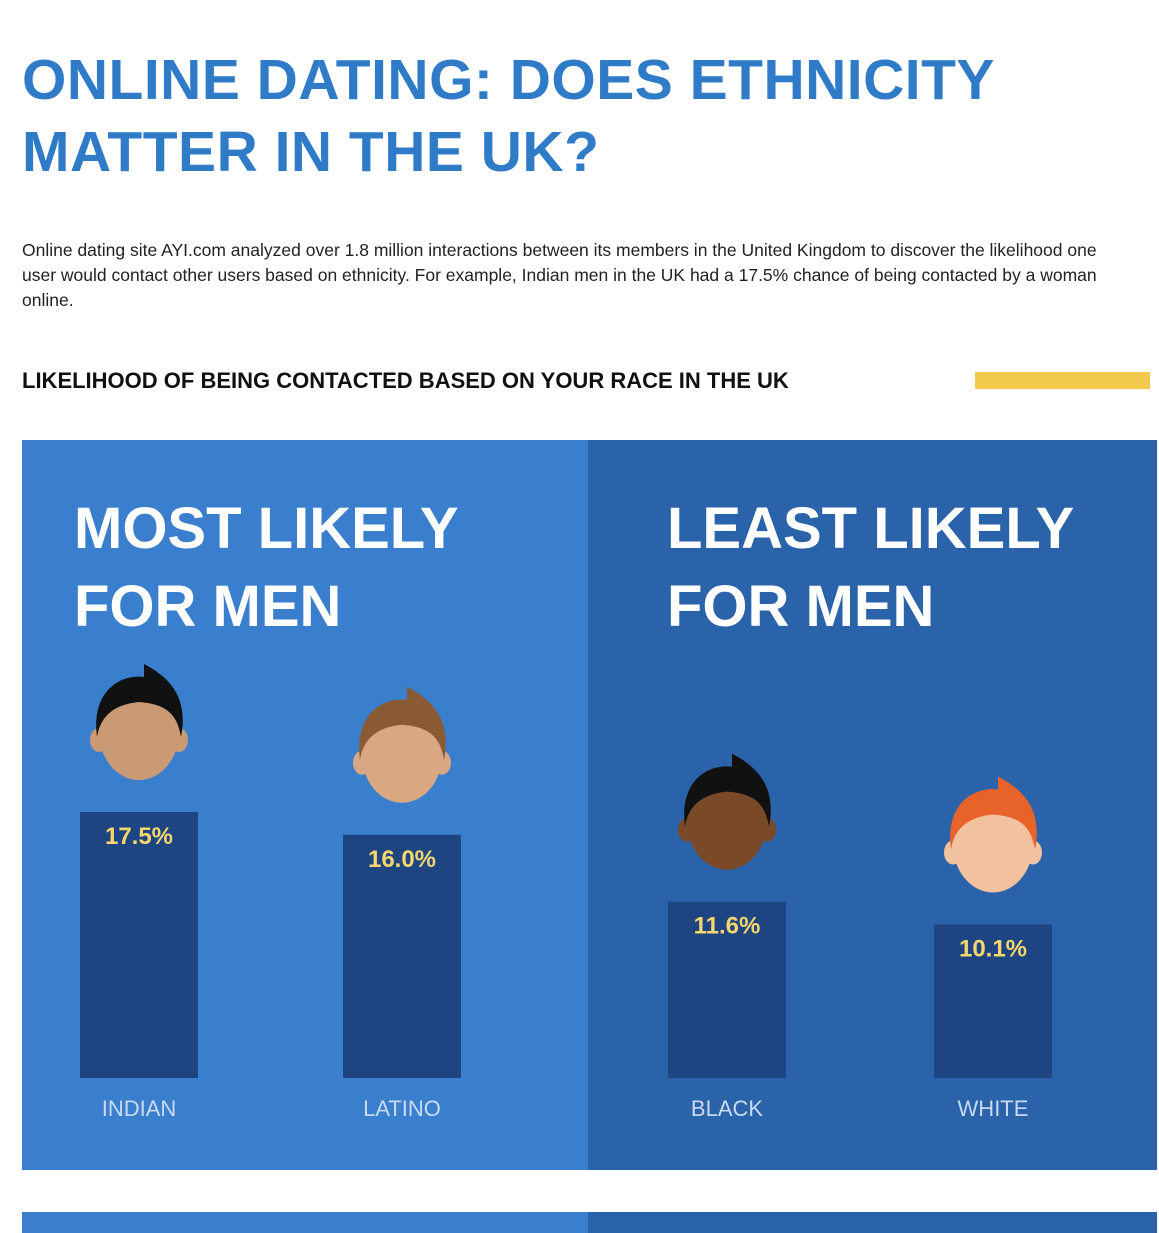 The height and width of the screenshot is (1233, 1159). What do you see at coordinates (870, 567) in the screenshot?
I see `panel-title: LEAST LIKELY FOR MEN` at bounding box center [870, 567].